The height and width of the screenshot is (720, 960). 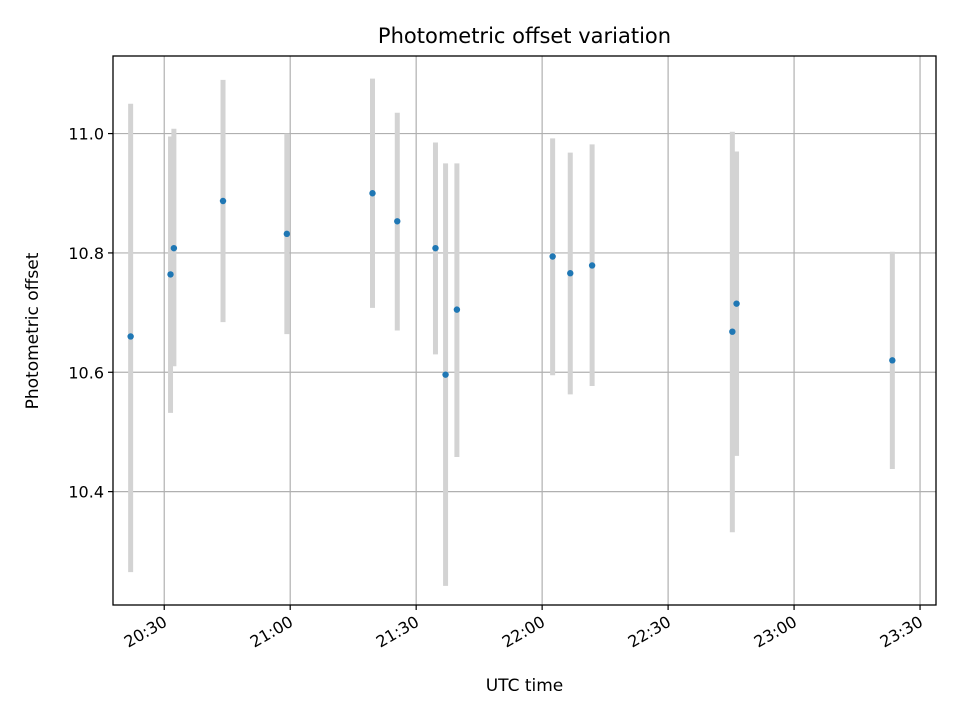 I want to click on y-axis-label: Photometric offset, so click(x=33, y=330).